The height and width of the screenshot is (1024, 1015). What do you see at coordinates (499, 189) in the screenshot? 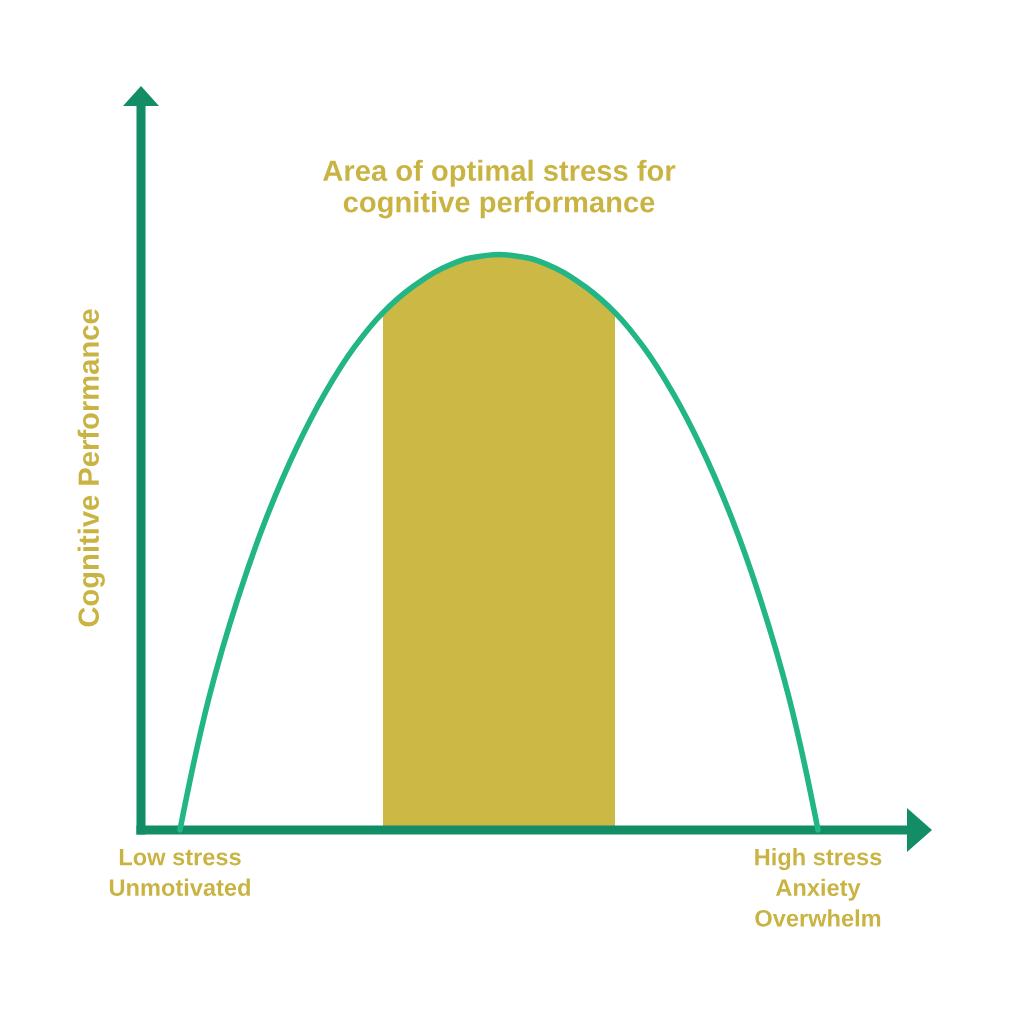
I see `text: Area of optimal stress for cognitive performance` at bounding box center [499, 189].